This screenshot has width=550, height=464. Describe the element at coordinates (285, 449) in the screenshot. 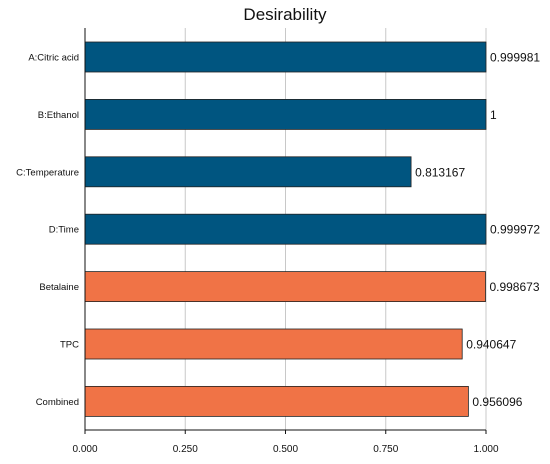

I see `x-tick-label: 0.500` at that location.